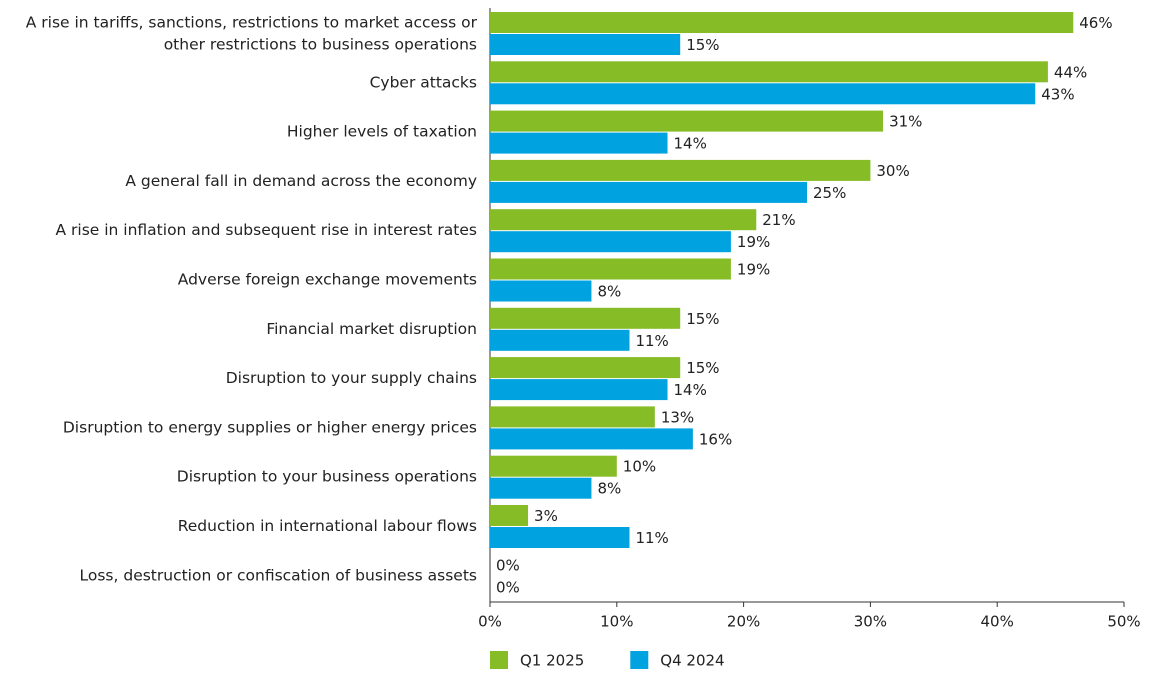  I want to click on value-label: 10%, so click(639, 467).